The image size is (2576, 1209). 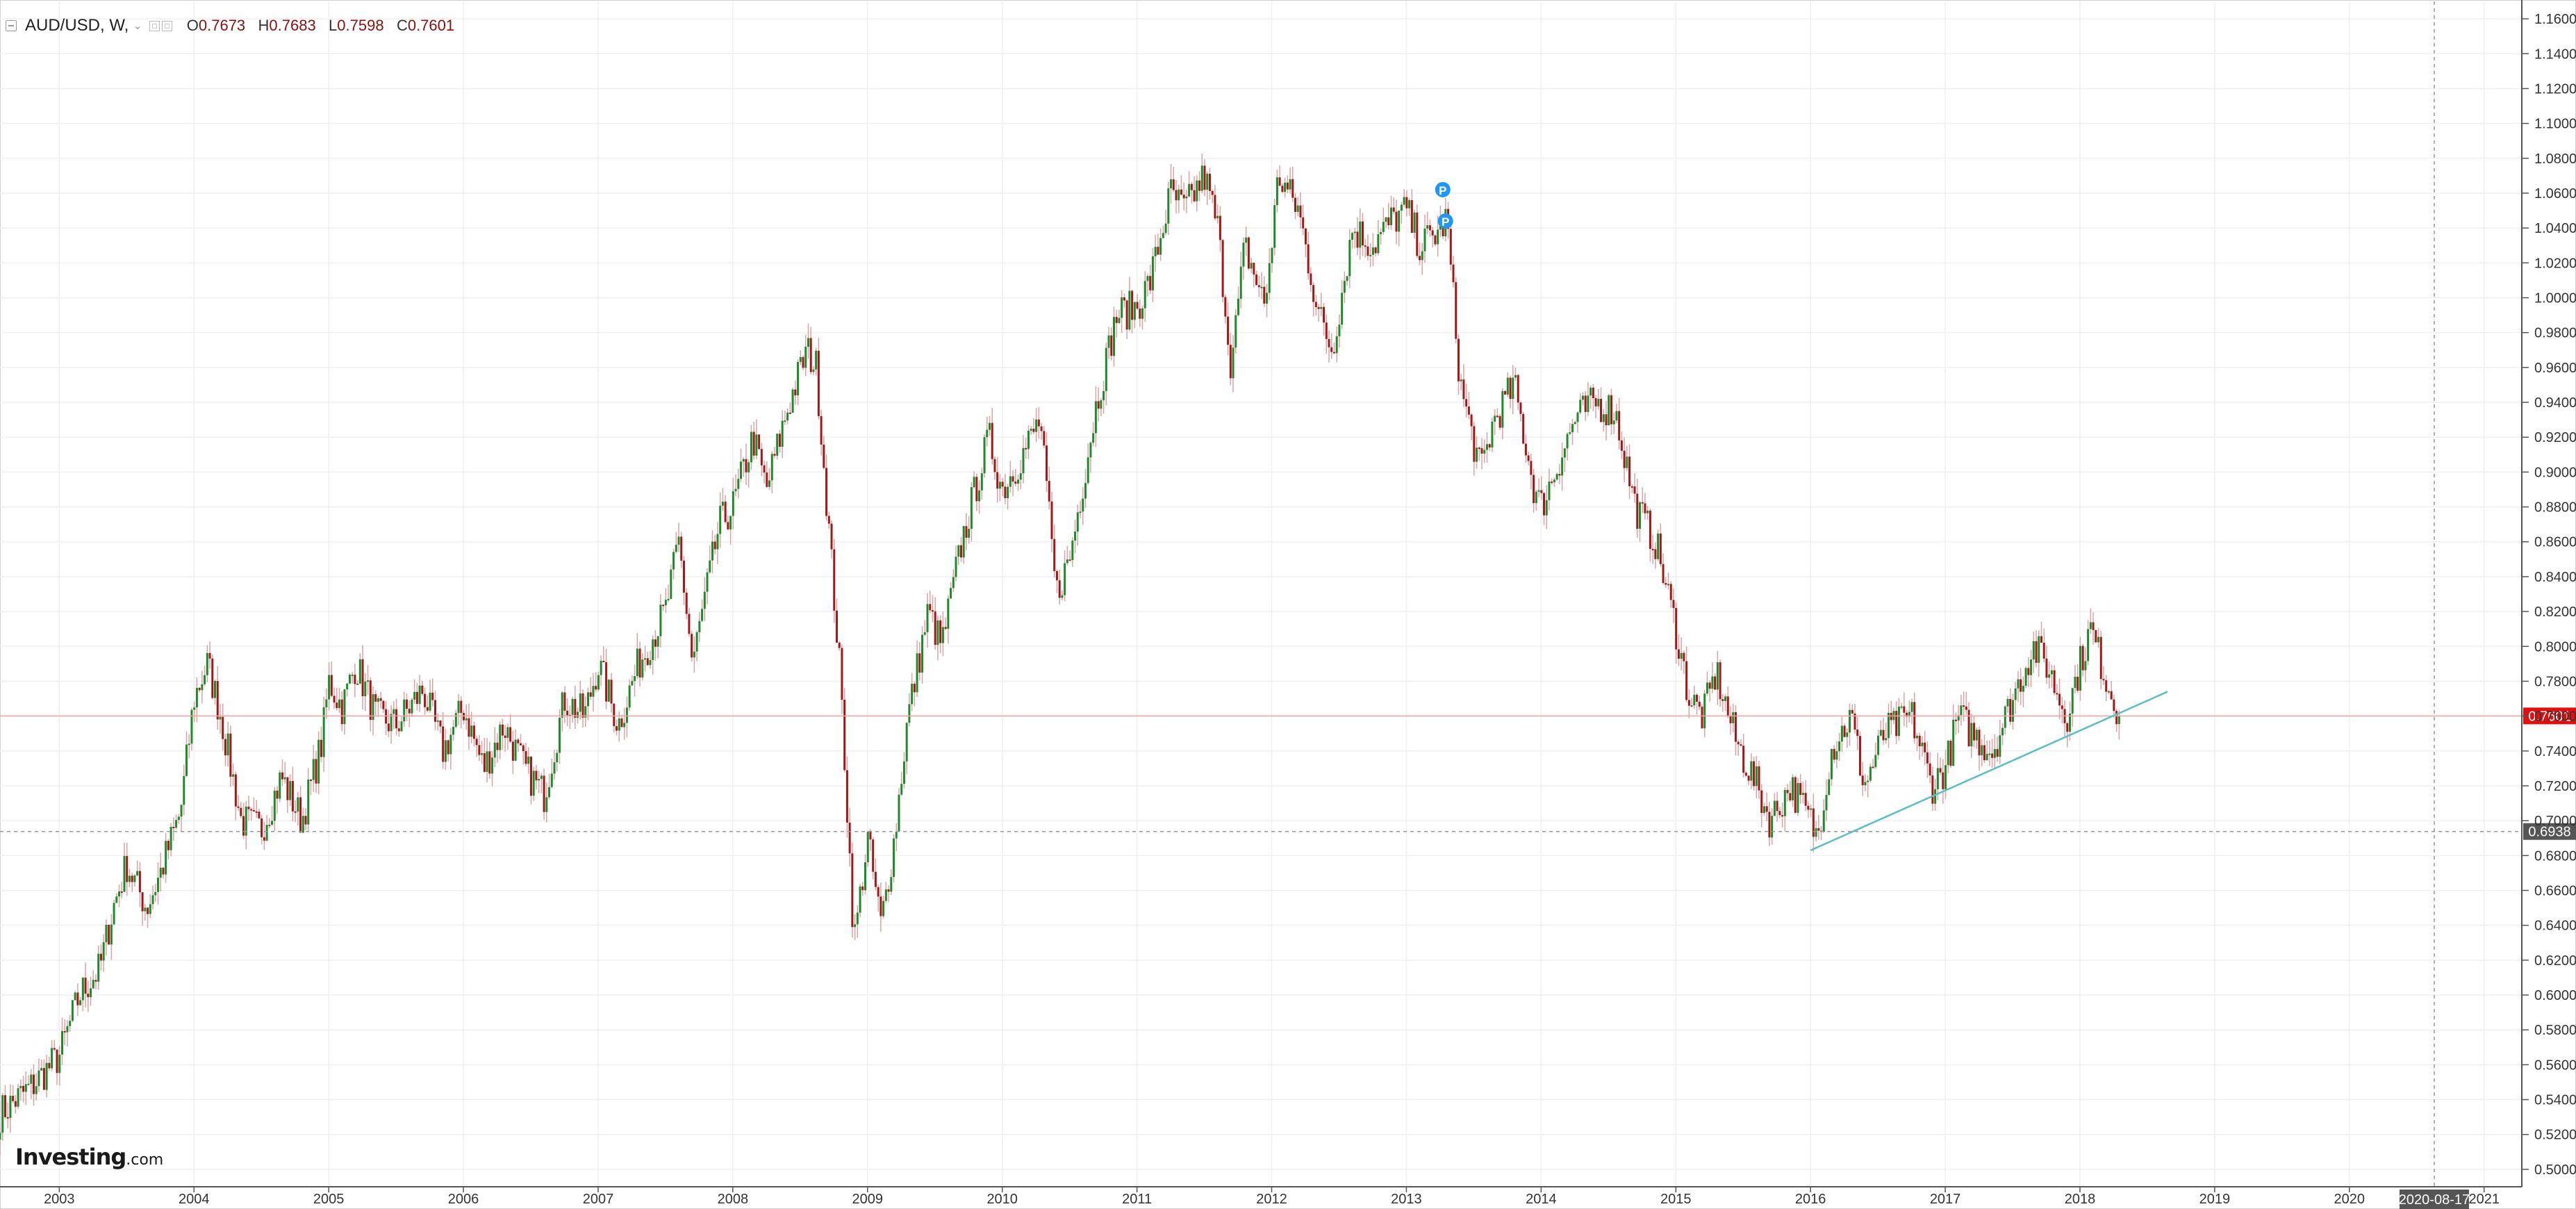 I want to click on open-value: 0.7673, so click(x=222, y=26).